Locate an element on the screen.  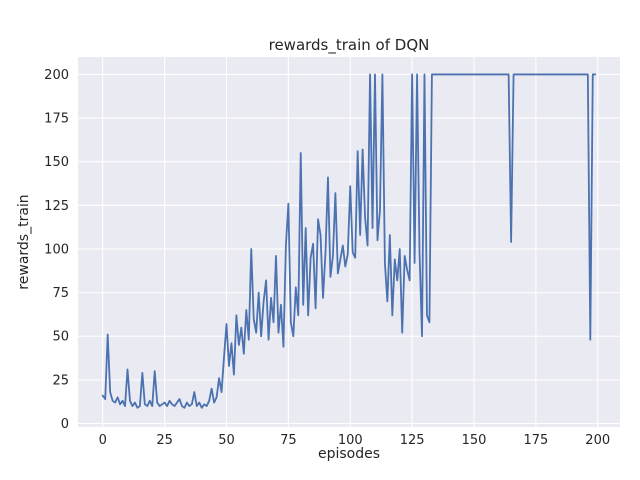
x-axis-label: episodes is located at coordinates (349, 454).